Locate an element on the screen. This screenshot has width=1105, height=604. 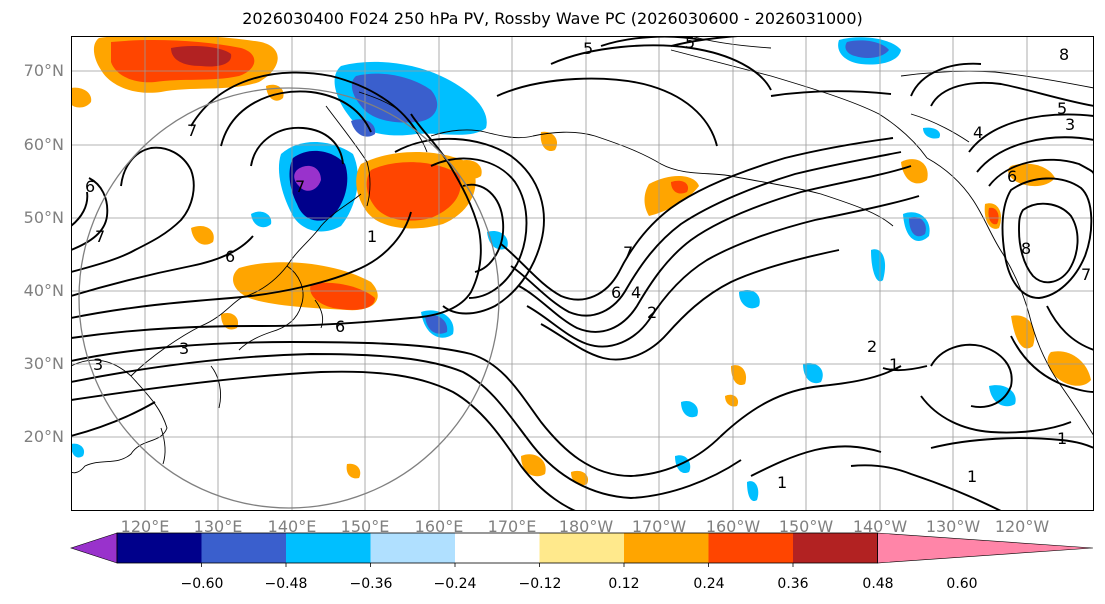
colorbar-tick-label: −0.36 is located at coordinates (371, 584).